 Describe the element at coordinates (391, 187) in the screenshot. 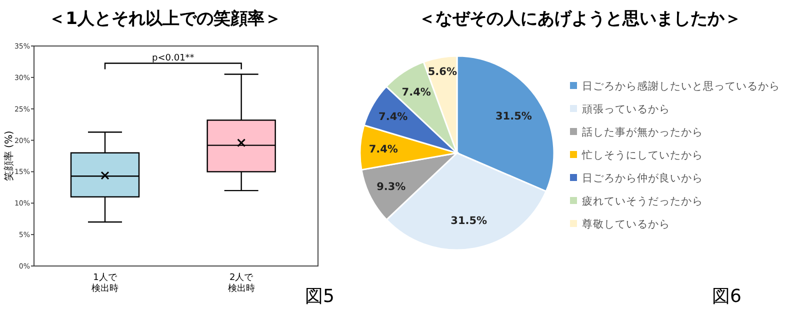

I see `data-label: 9.3%` at that location.